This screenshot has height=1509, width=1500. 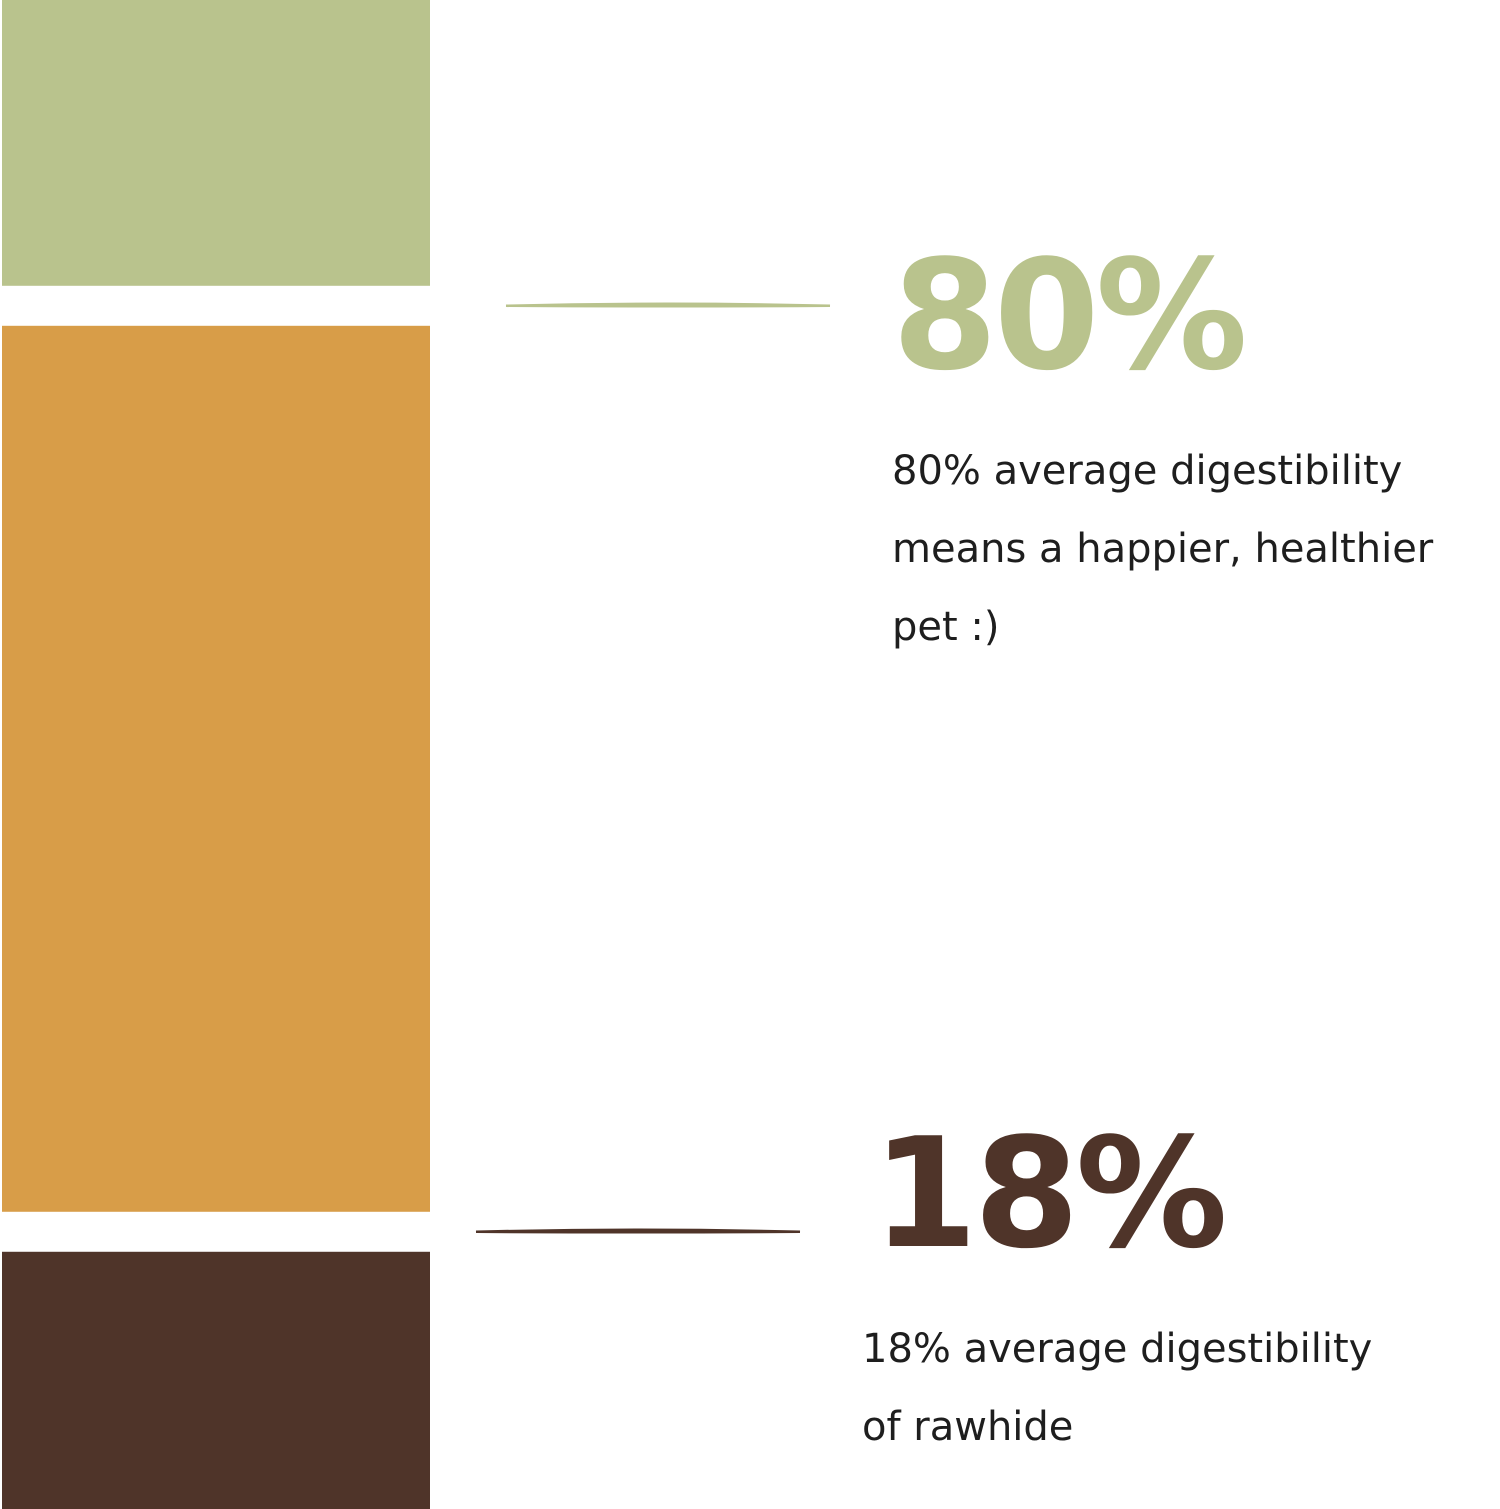 I want to click on description-line: means a happier, healthier, so click(x=1163, y=549).